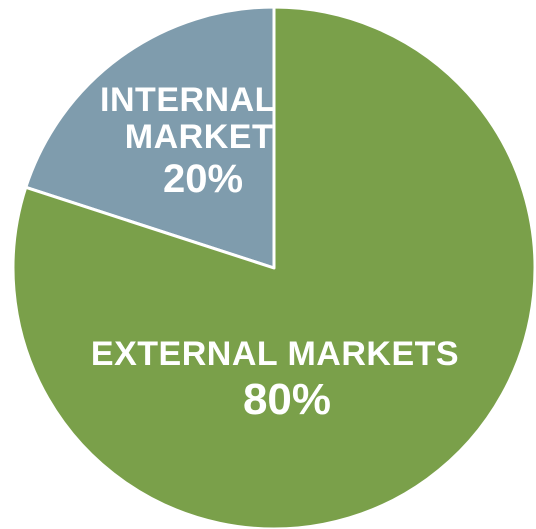 This screenshot has width=536, height=529. I want to click on internal-market-label-line-2: MARKET, so click(199, 137).